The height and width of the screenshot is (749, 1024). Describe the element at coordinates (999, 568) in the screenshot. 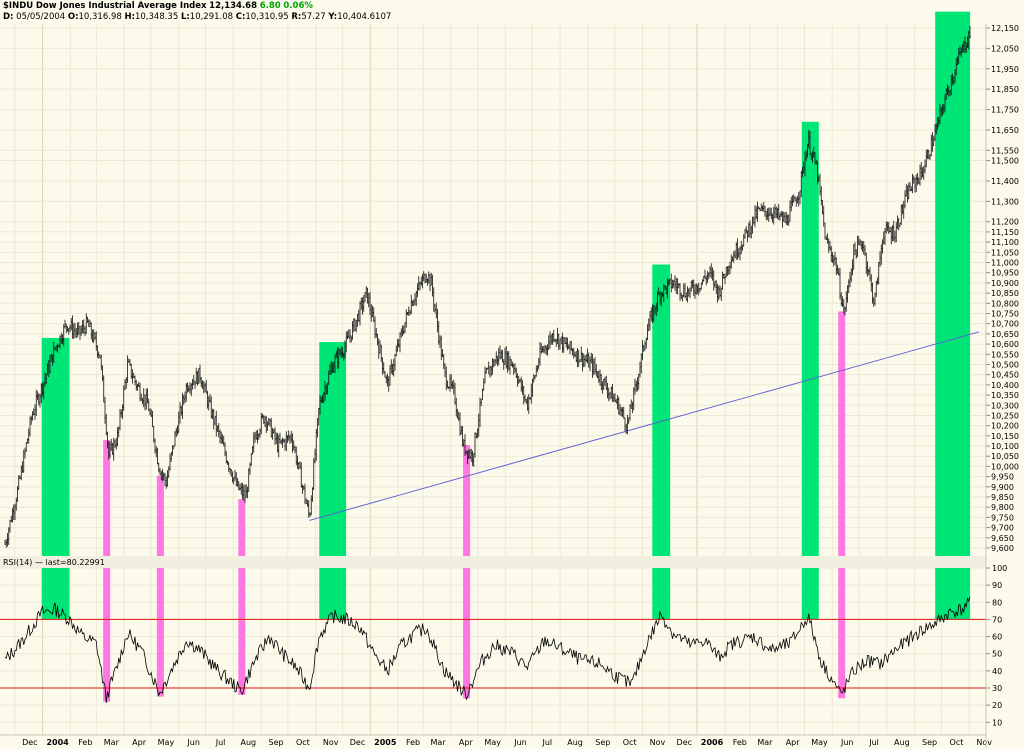

I see `rsi-tick-label: 100` at that location.